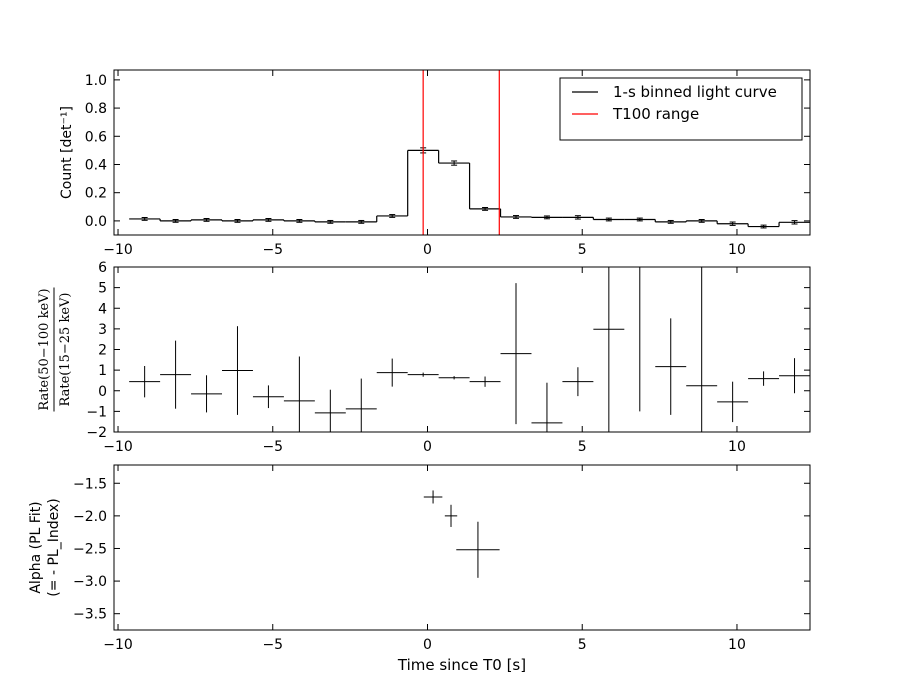 Image resolution: width=900 pixels, height=700 pixels. What do you see at coordinates (102, 351) in the screenshot?
I see `y-tick-label: 2` at bounding box center [102, 351].